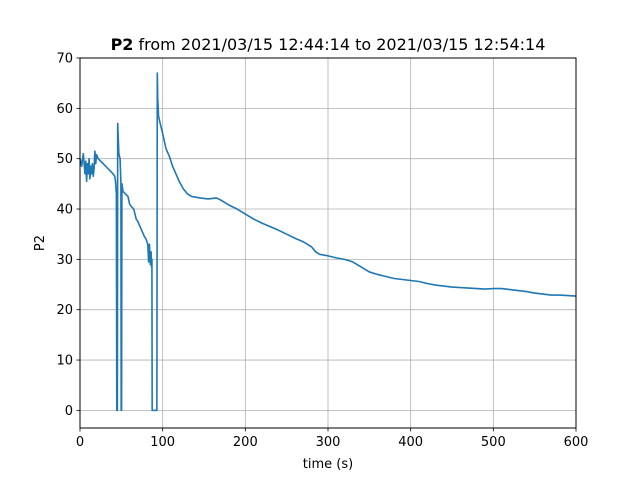 This screenshot has width=640, height=480. Describe the element at coordinates (64, 260) in the screenshot. I see `y-tick-label: 30` at that location.